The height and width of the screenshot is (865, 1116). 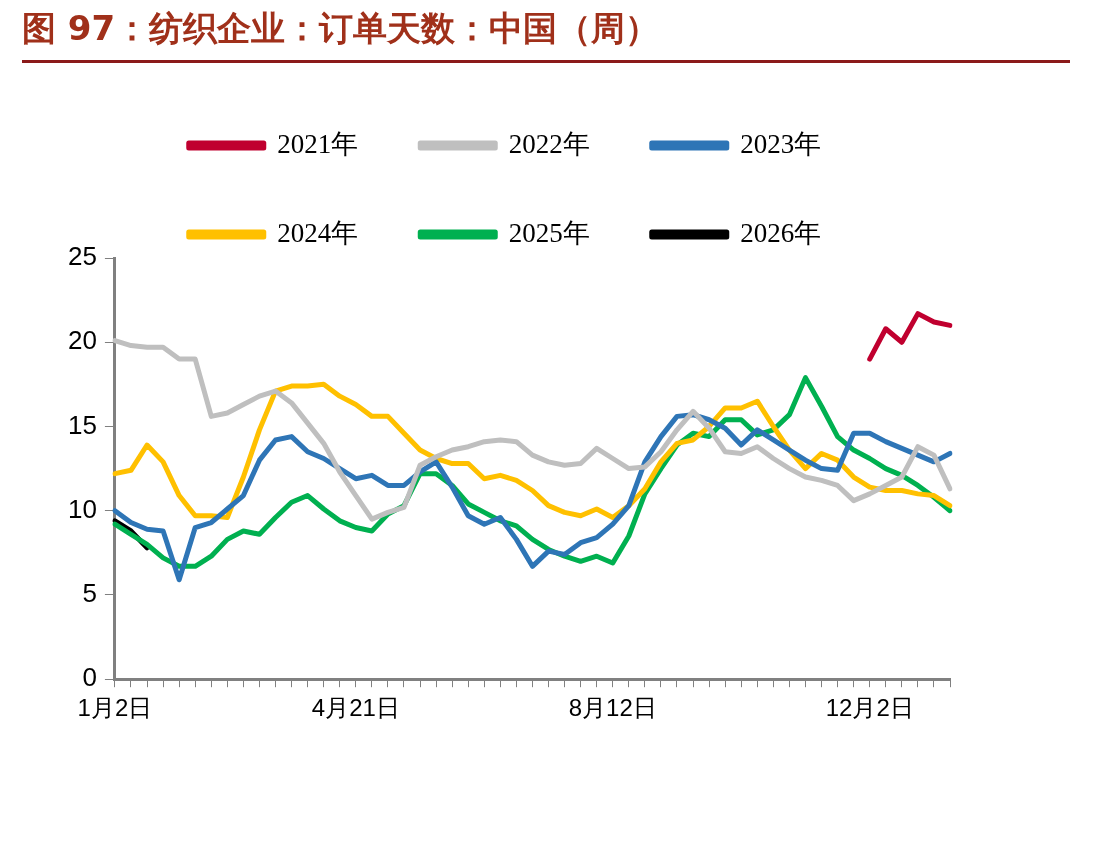 I want to click on legend-label: 2022年, so click(x=549, y=143).